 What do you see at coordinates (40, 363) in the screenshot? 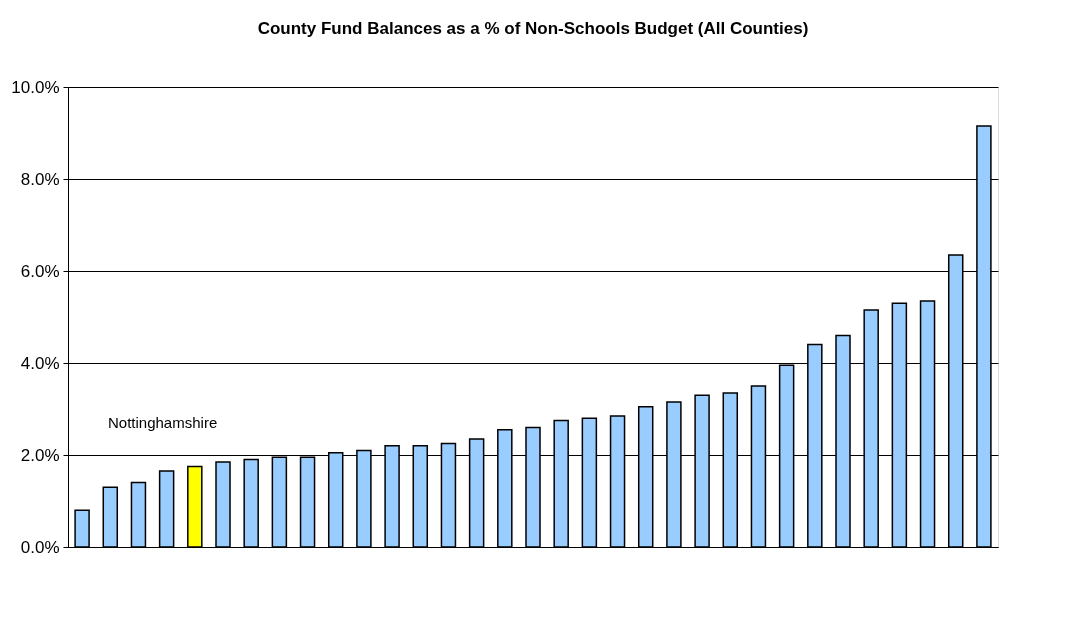
I see `y-tick-label: 4.0%` at bounding box center [40, 363].